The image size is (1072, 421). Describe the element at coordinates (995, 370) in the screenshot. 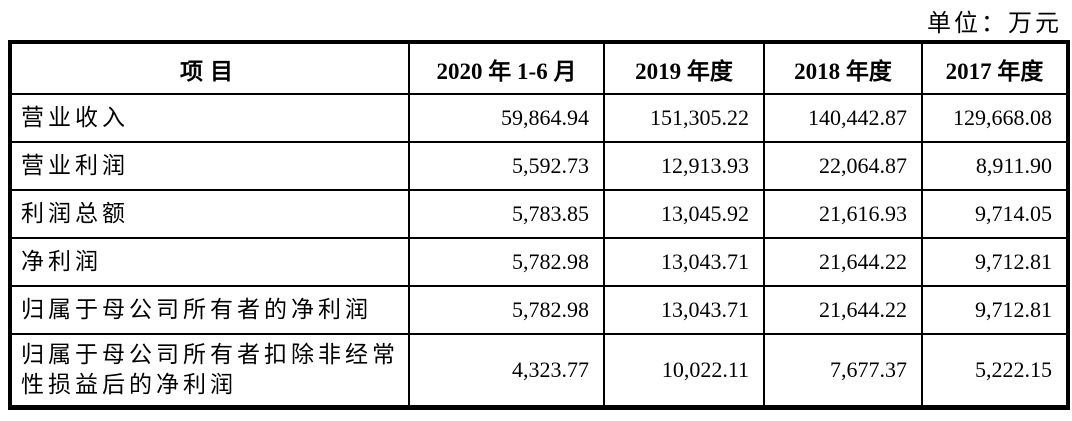

I see `cell-value: 5,222.15` at that location.